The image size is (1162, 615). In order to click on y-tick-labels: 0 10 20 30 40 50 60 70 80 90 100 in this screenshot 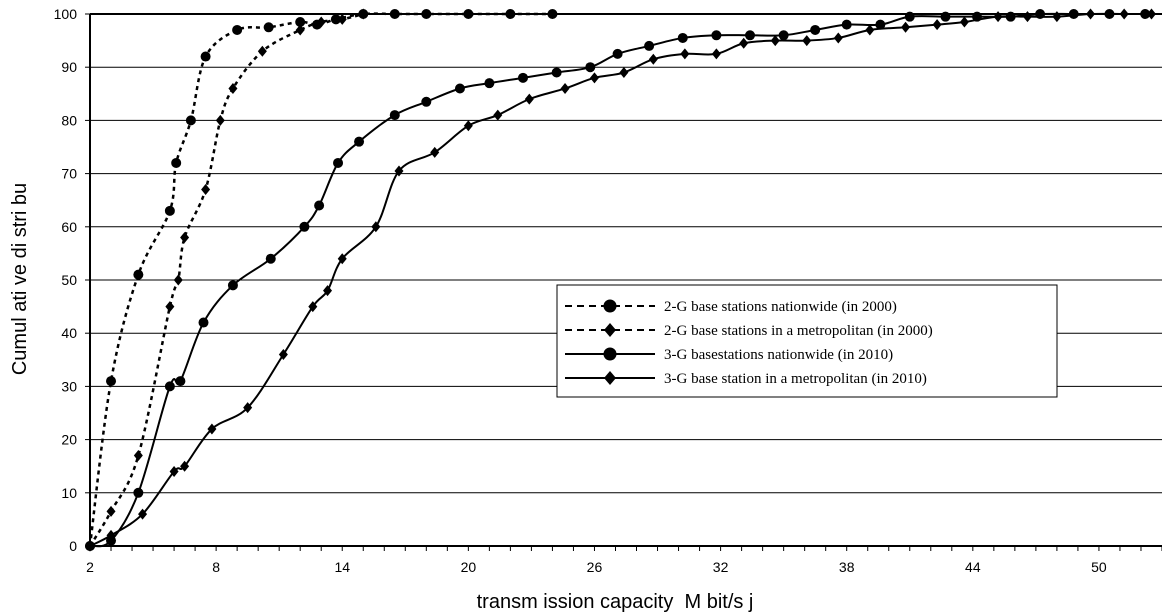, I will do `click(66, 280)`.